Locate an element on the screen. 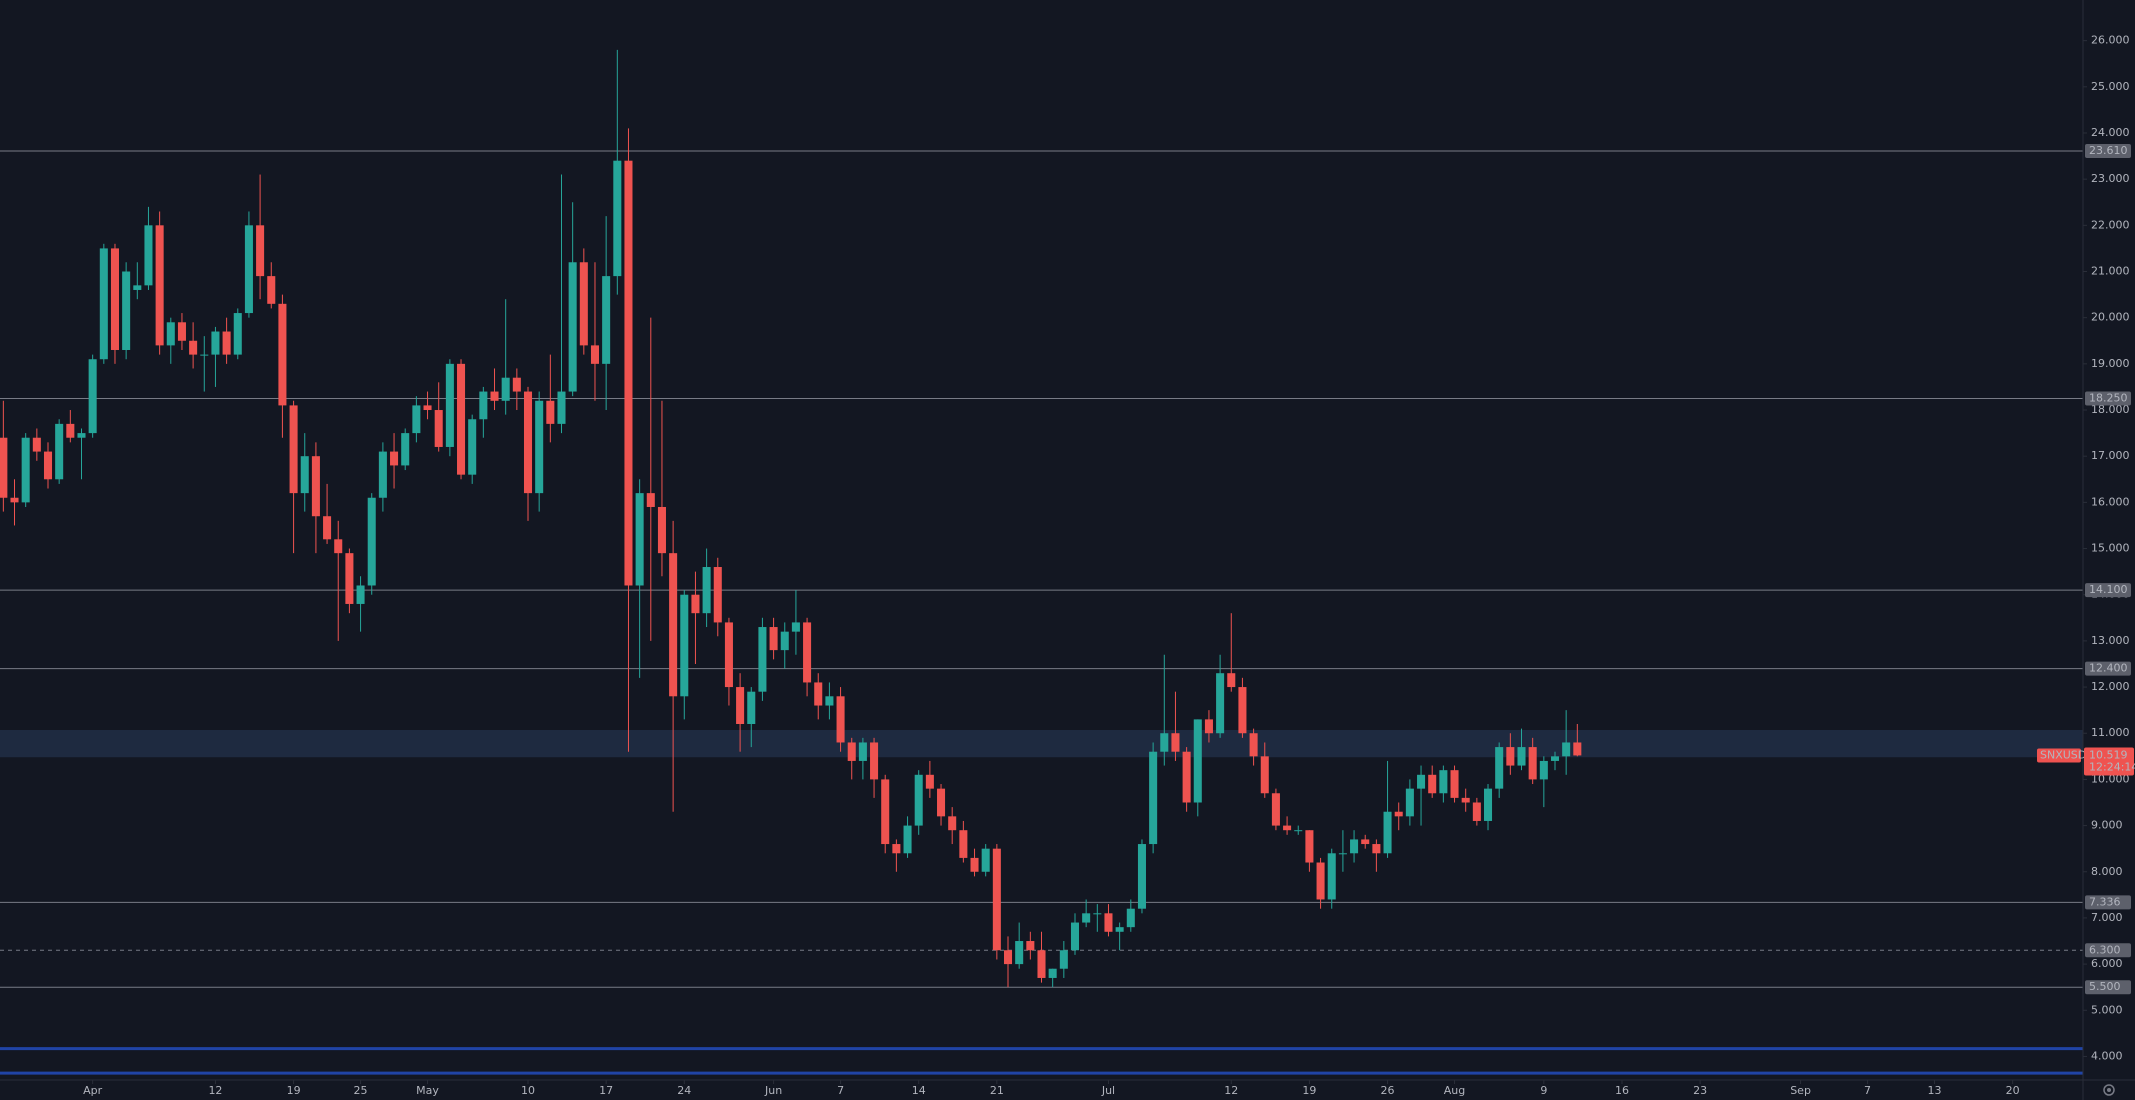  y-tick-label: 13.000 is located at coordinates (2110, 640).